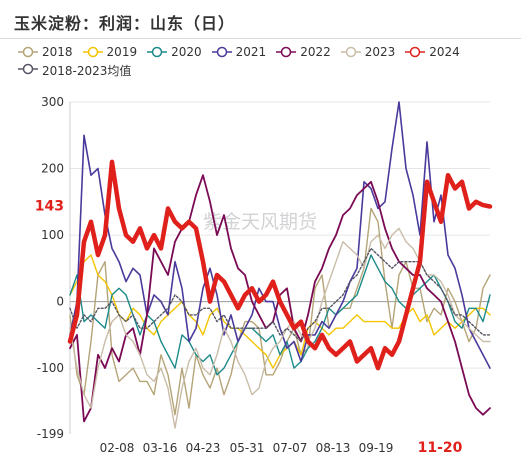 This screenshot has height=460, width=521. What do you see at coordinates (125, 23) in the screenshot?
I see `chart-title: 玉米淀粉：利润：山东（日）` at bounding box center [125, 23].